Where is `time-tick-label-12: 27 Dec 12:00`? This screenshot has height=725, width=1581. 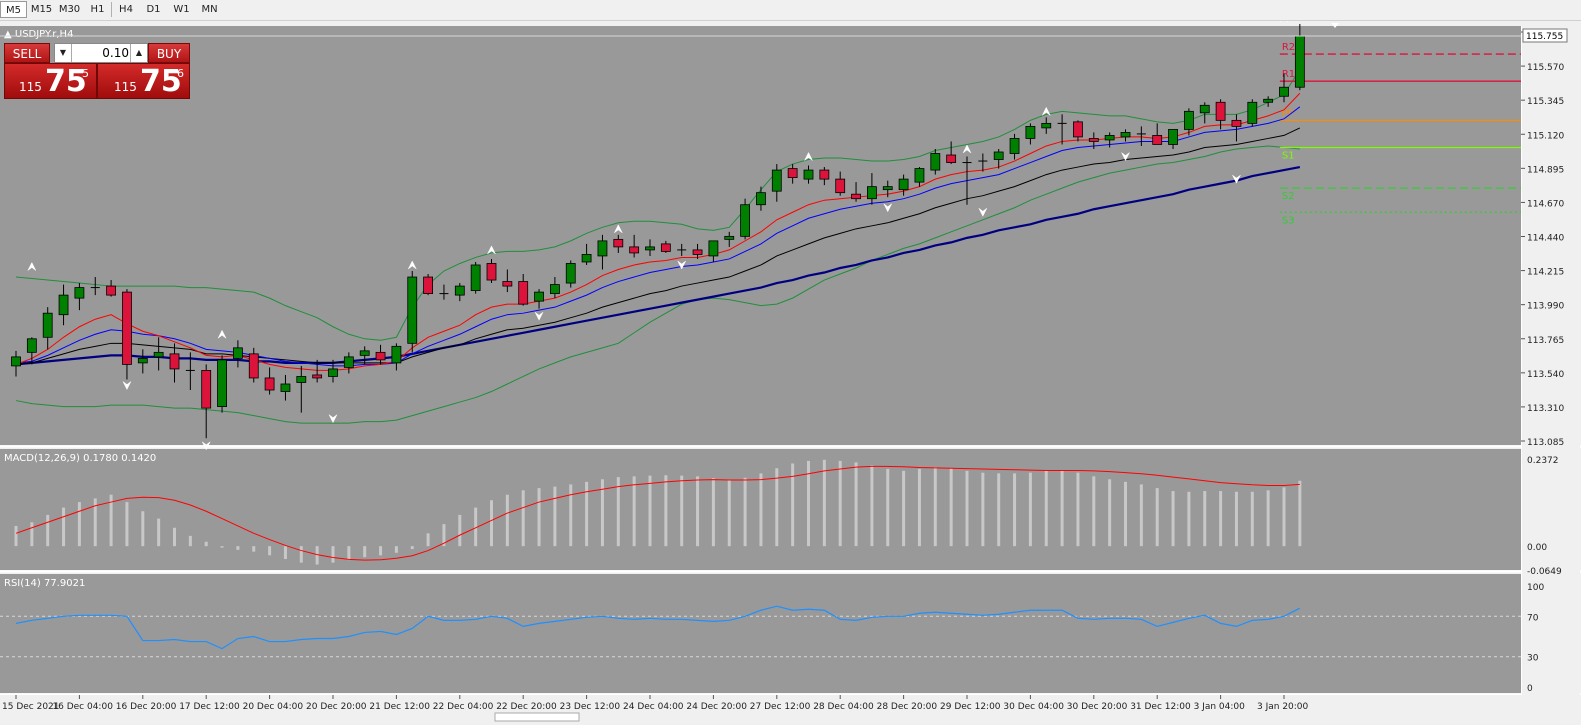 time-tick-label-12: 27 Dec 12:00 is located at coordinates (780, 707).